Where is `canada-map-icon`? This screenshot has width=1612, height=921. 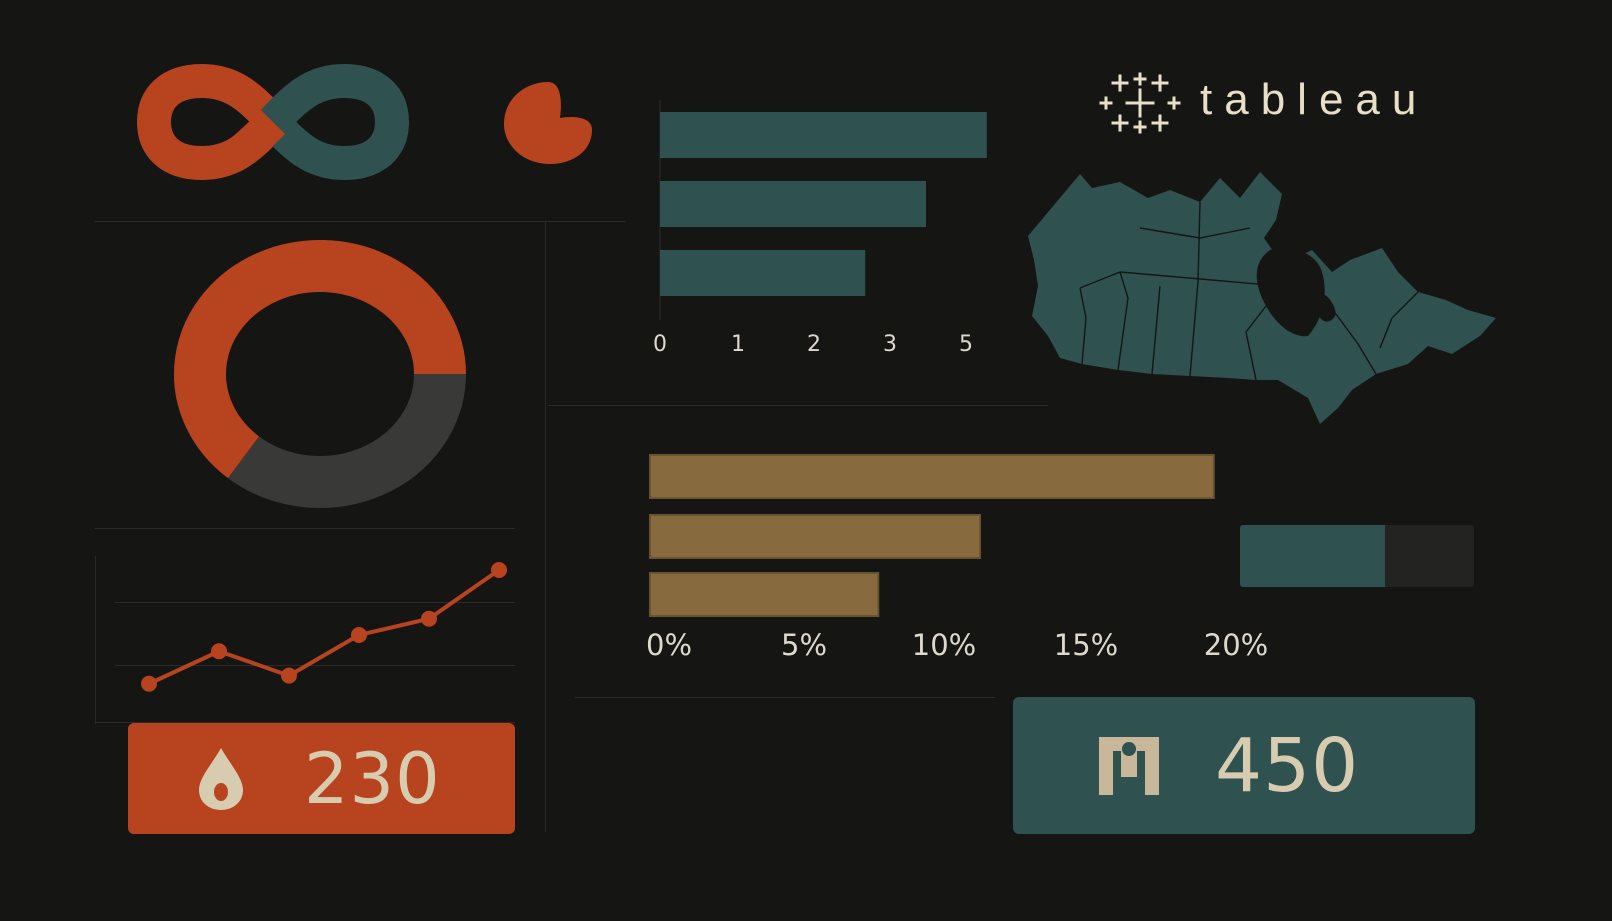 canada-map-icon is located at coordinates (1262, 298).